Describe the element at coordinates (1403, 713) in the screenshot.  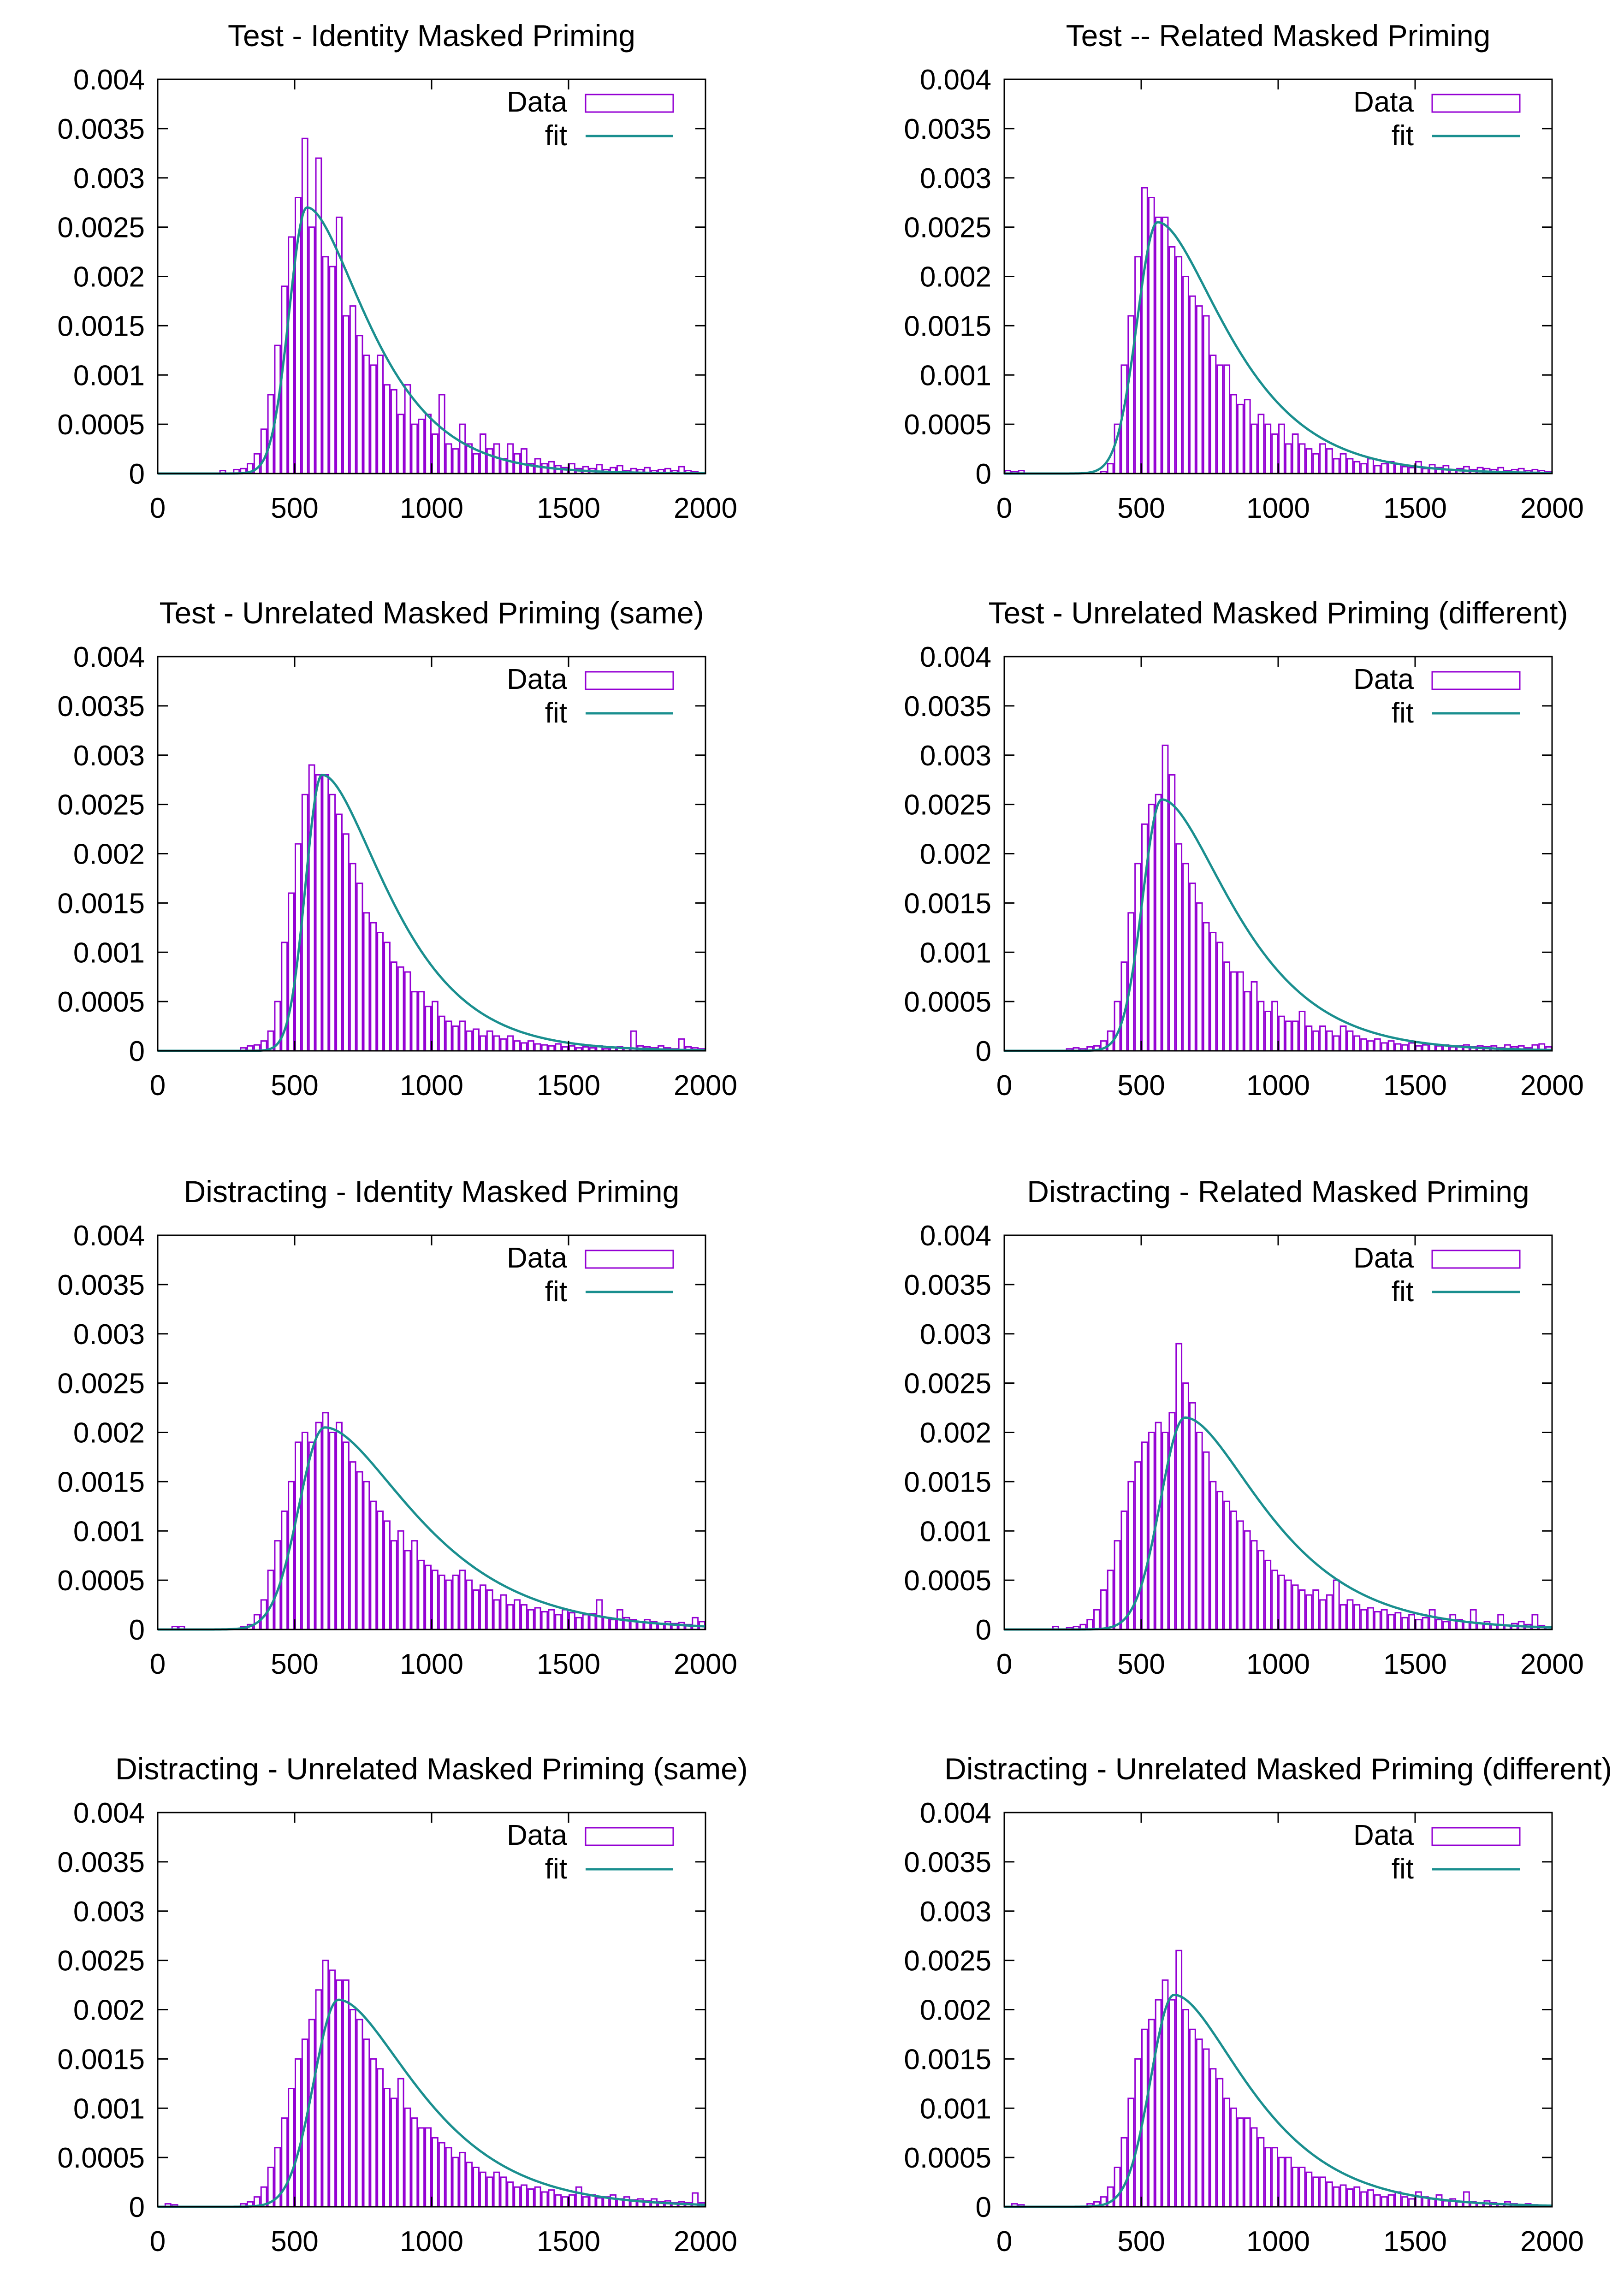
I see `legend-label-fit: fit` at that location.